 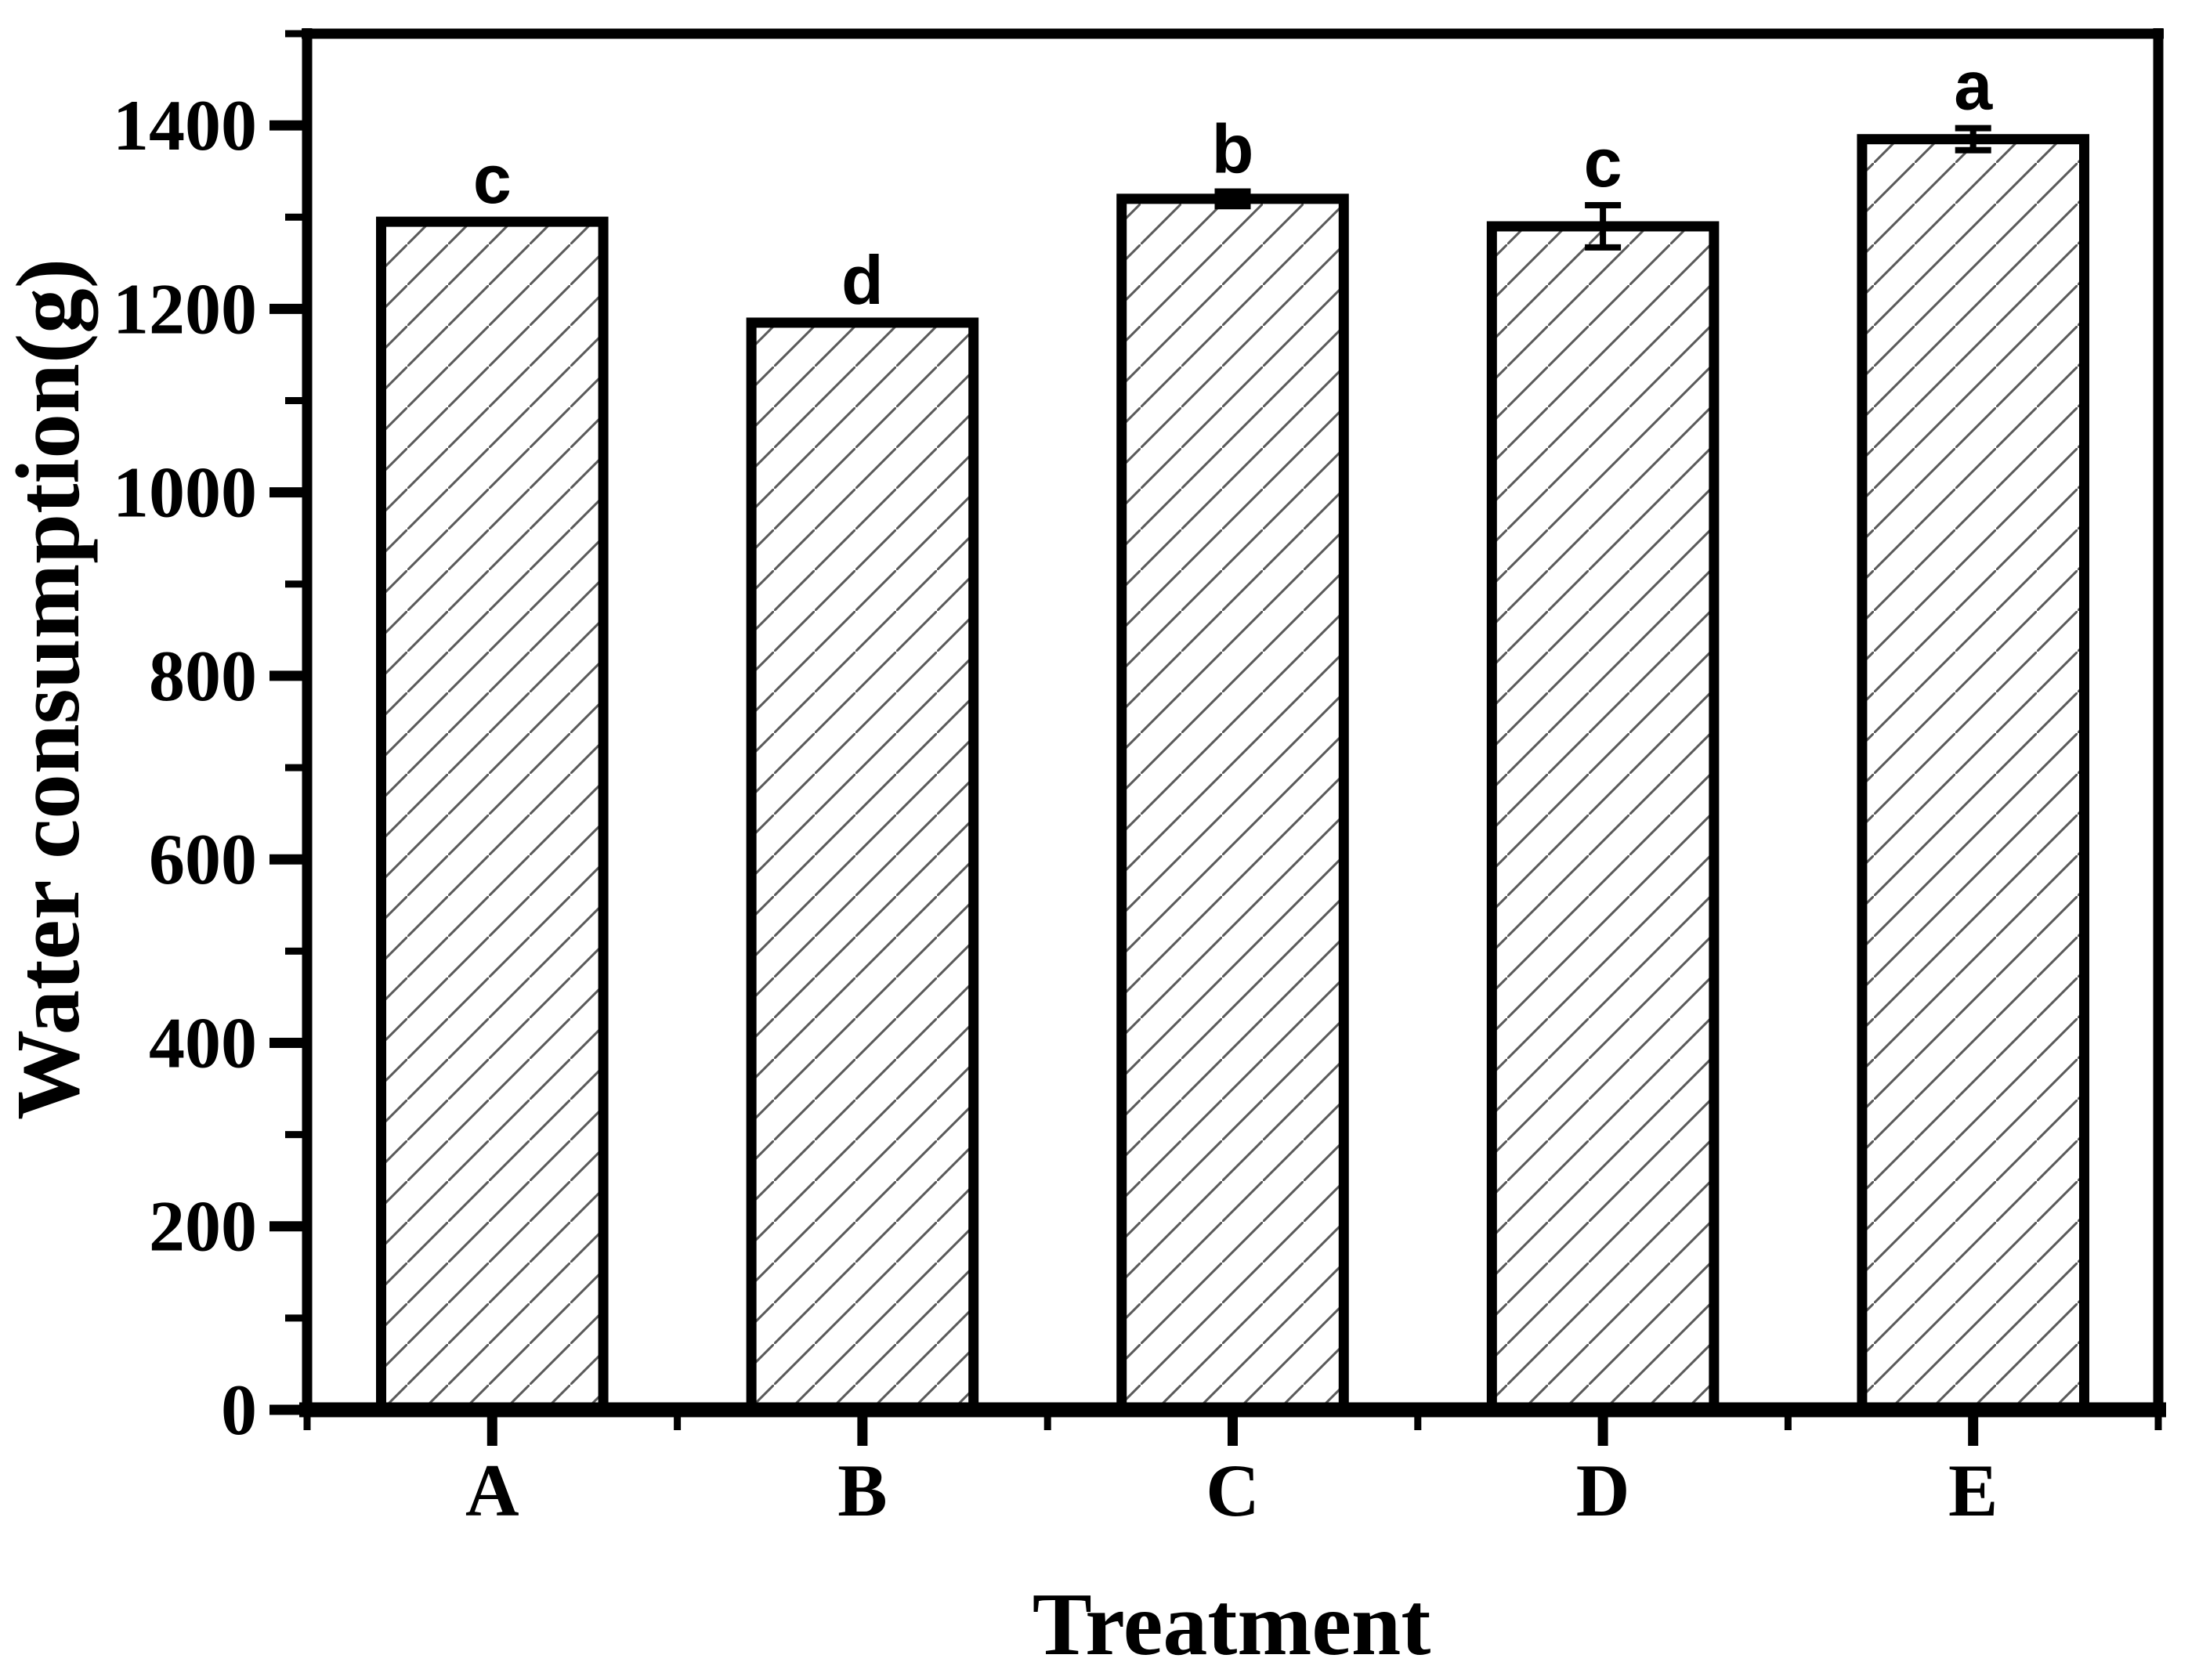 What do you see at coordinates (862, 866) in the screenshot?
I see `bar-B` at bounding box center [862, 866].